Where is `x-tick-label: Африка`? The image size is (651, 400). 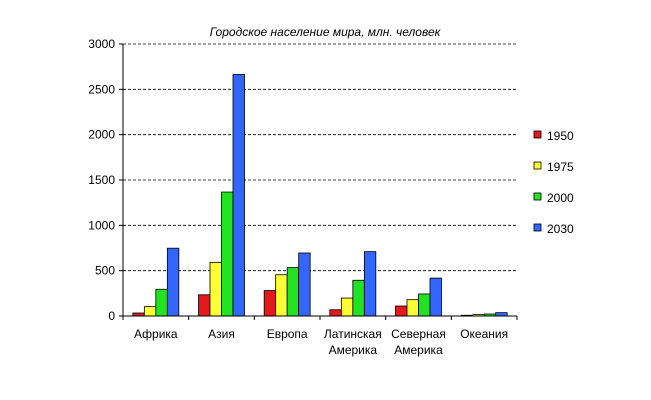 x-tick-label: Африка is located at coordinates (156, 334).